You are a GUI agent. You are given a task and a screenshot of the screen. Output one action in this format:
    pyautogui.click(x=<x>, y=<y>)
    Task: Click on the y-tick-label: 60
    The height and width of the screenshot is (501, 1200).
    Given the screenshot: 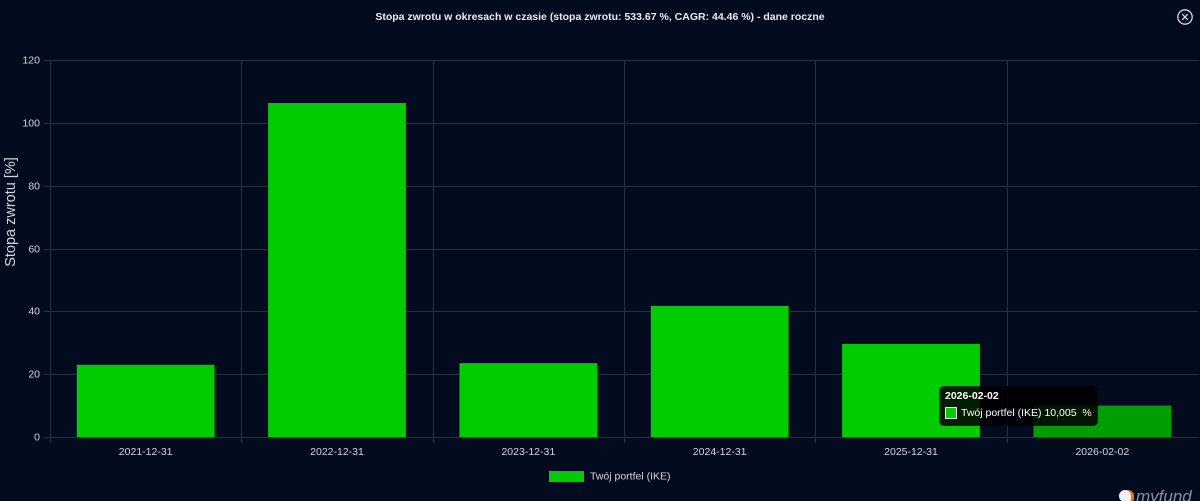 What is the action you would take?
    pyautogui.click(x=34, y=250)
    